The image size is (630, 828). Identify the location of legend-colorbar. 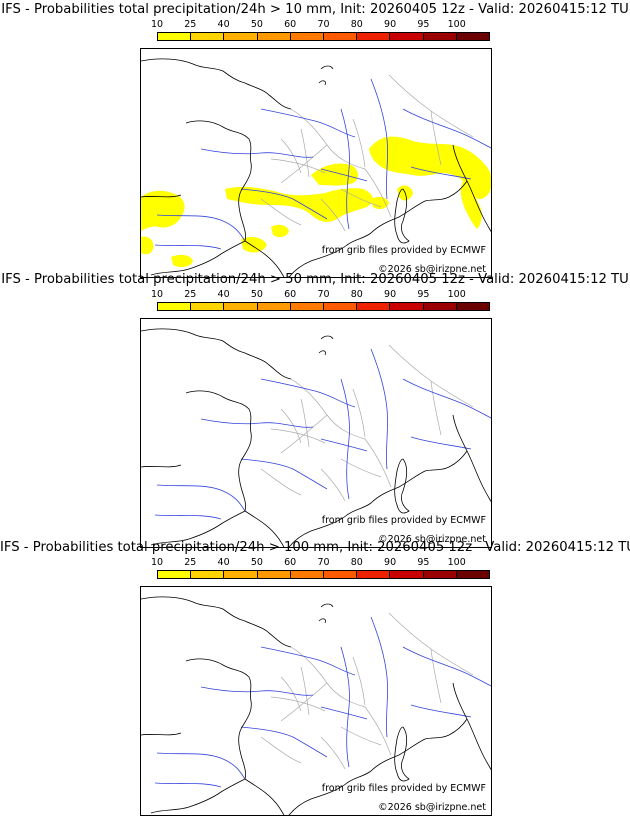
(323, 36).